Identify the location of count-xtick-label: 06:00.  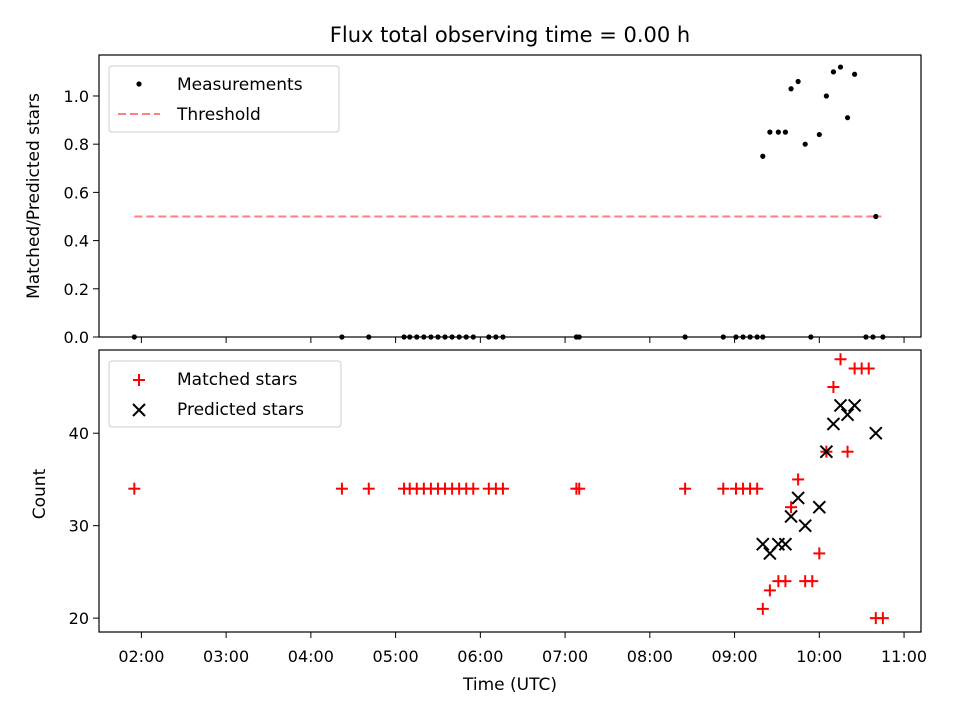
(480, 656).